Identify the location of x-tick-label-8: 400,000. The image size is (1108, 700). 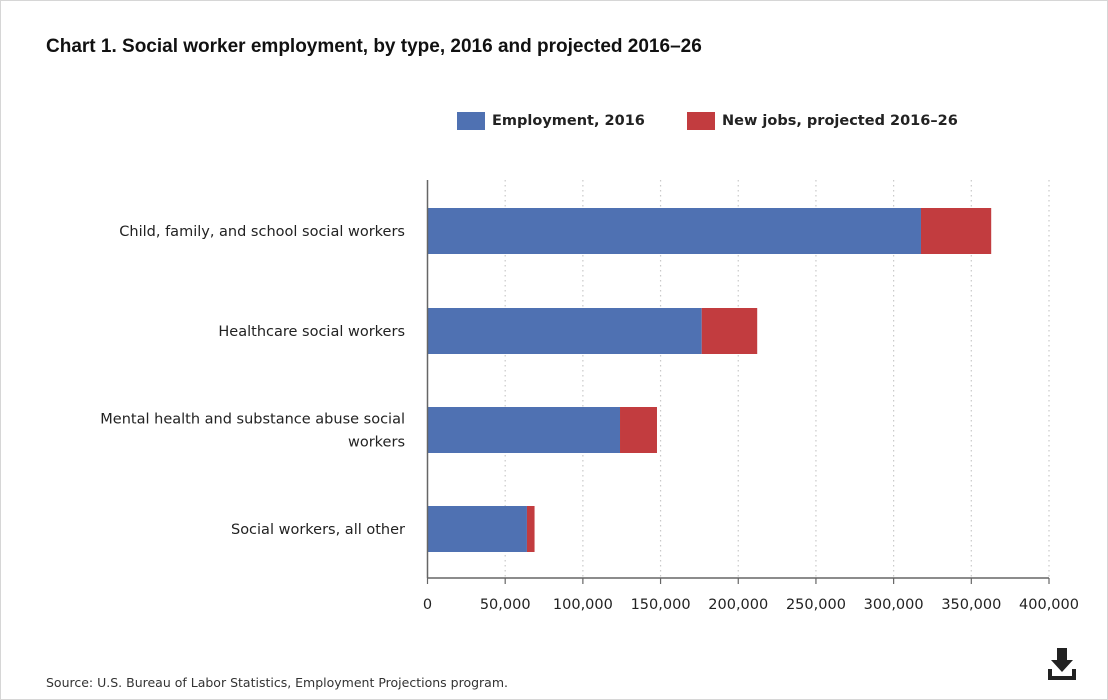
(1049, 605).